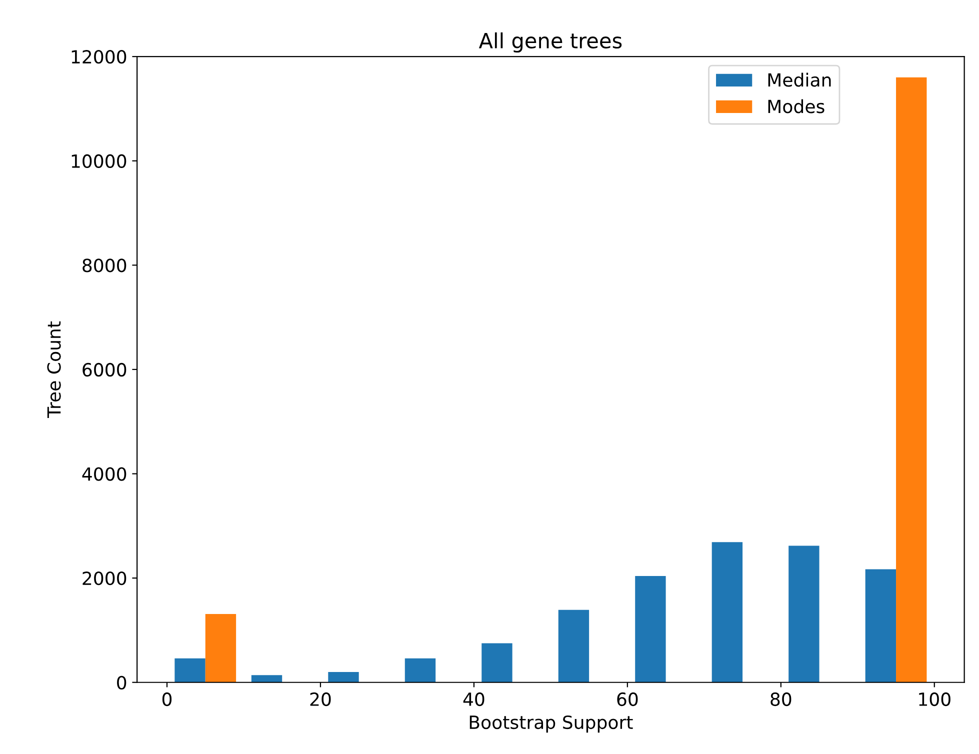  What do you see at coordinates (799, 79) in the screenshot?
I see `legend-label: Median` at bounding box center [799, 79].